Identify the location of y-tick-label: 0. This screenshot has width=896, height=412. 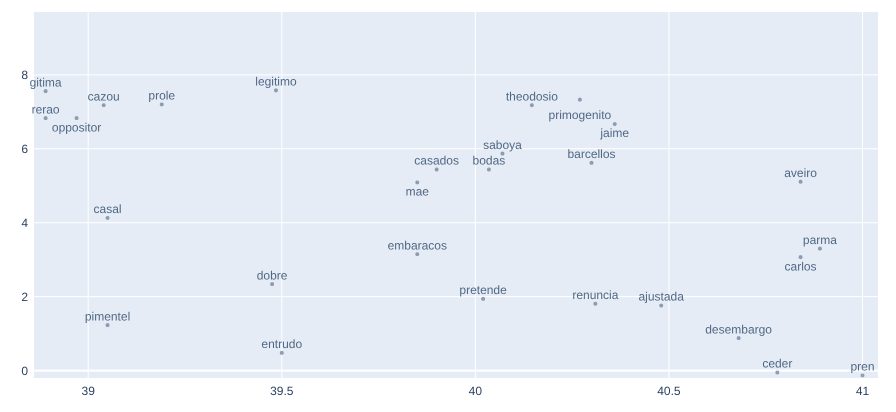
(24, 371).